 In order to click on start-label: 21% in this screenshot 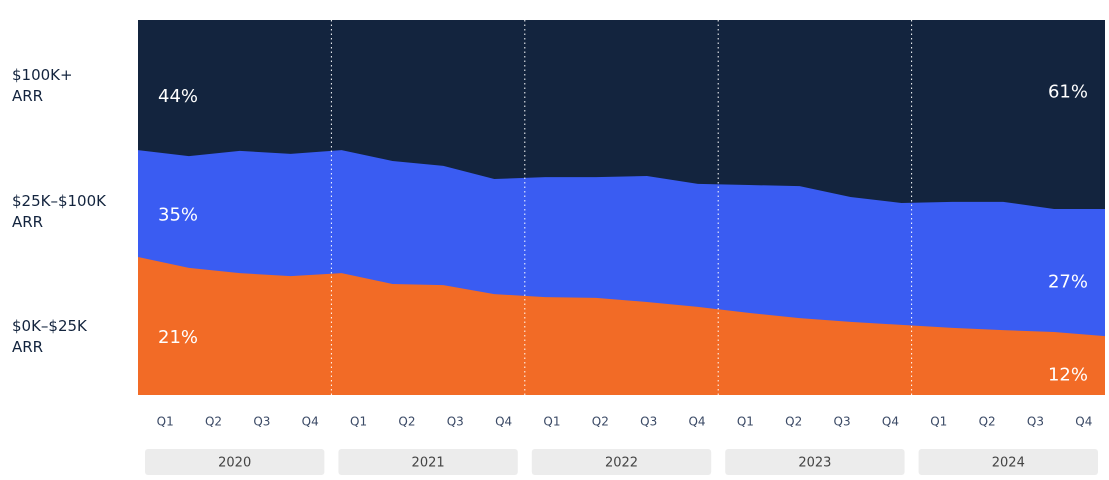, I will do `click(178, 337)`.